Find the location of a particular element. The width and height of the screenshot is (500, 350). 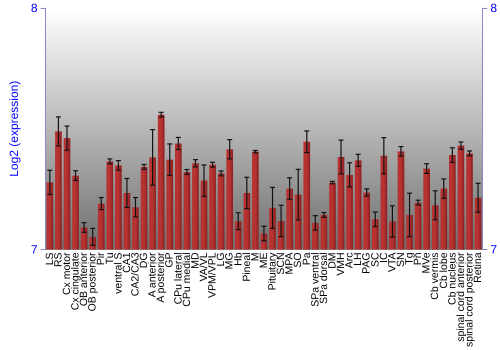

x-tick-label: RS is located at coordinates (58, 260).